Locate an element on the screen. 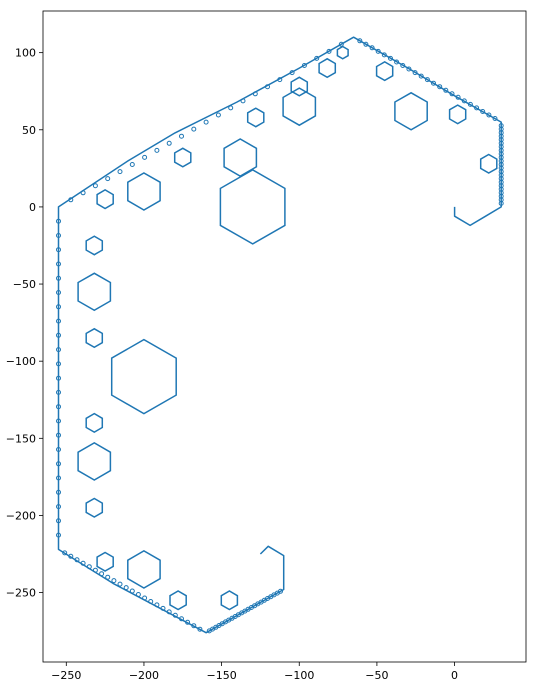 The image size is (536, 687). y-tick-label-3: −50 is located at coordinates (24, 284).